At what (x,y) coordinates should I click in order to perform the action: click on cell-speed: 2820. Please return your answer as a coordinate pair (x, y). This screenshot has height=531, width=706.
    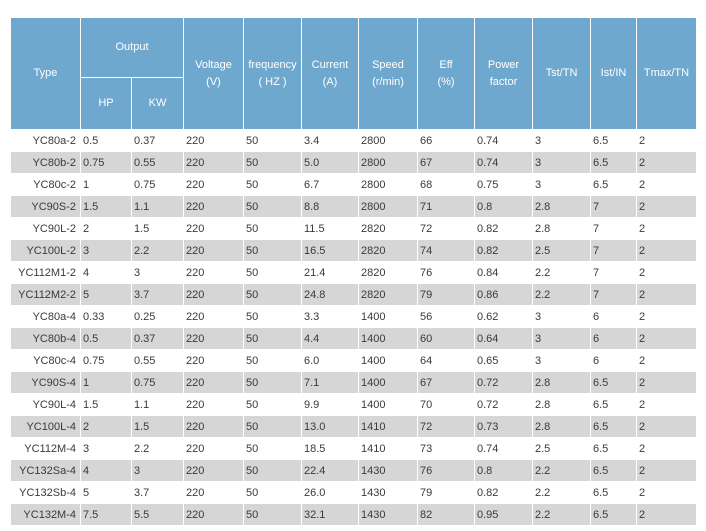
    Looking at the image, I should click on (388, 294).